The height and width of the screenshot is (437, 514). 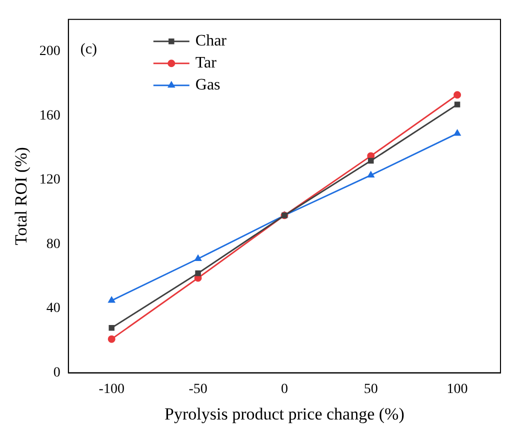 I want to click on x-axis-title: Pyrolysis product price change (%), so click(x=284, y=414).